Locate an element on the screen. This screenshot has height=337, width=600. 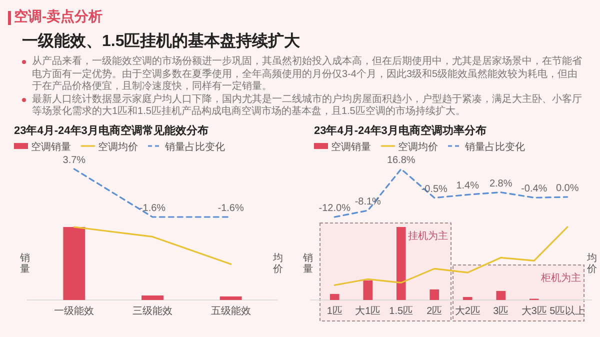
x-tick-label: 5匹以上 is located at coordinates (568, 311).